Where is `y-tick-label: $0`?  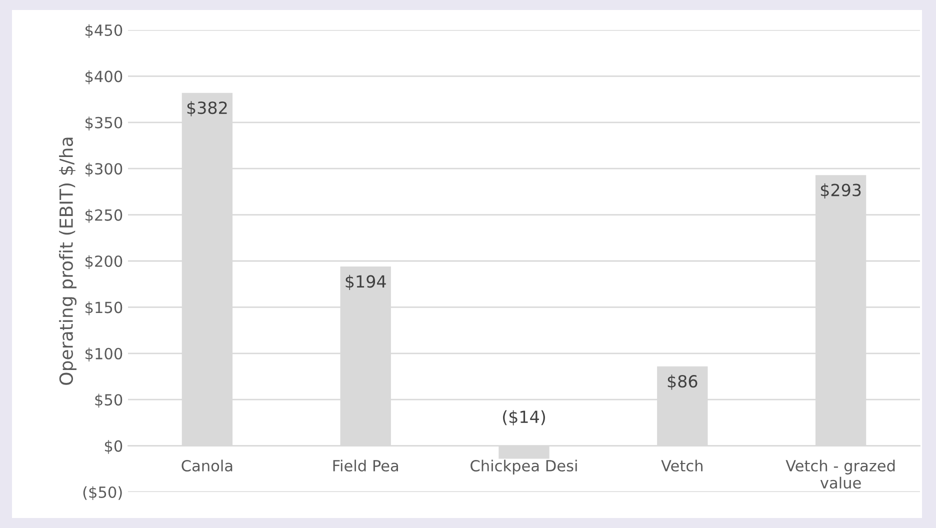
y-tick-label: $0 is located at coordinates (113, 447).